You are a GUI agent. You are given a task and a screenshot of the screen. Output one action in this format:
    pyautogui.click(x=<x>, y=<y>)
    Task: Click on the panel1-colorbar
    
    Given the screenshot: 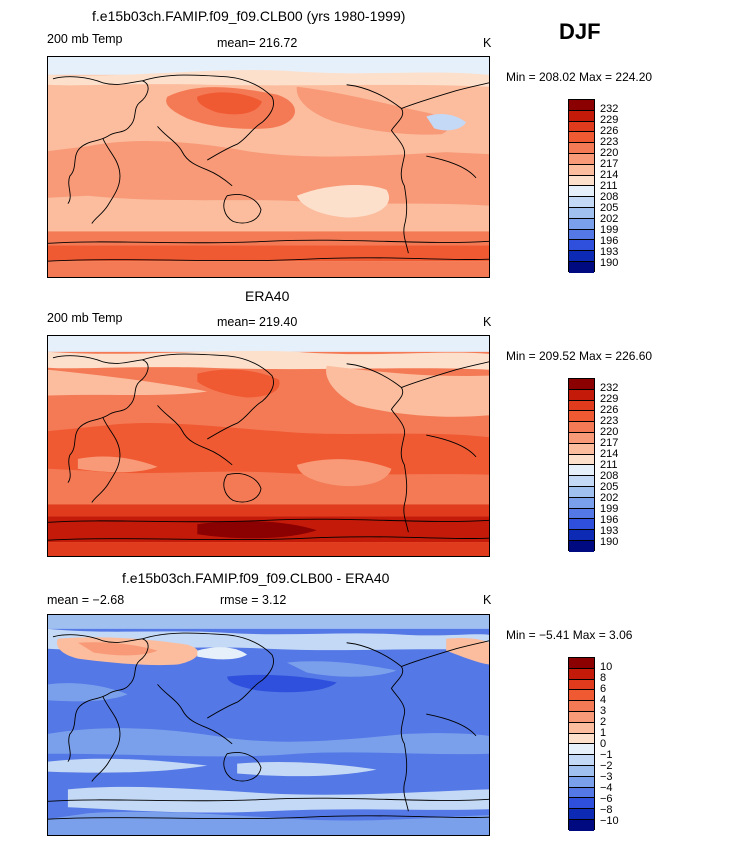 What is the action you would take?
    pyautogui.click(x=581, y=186)
    